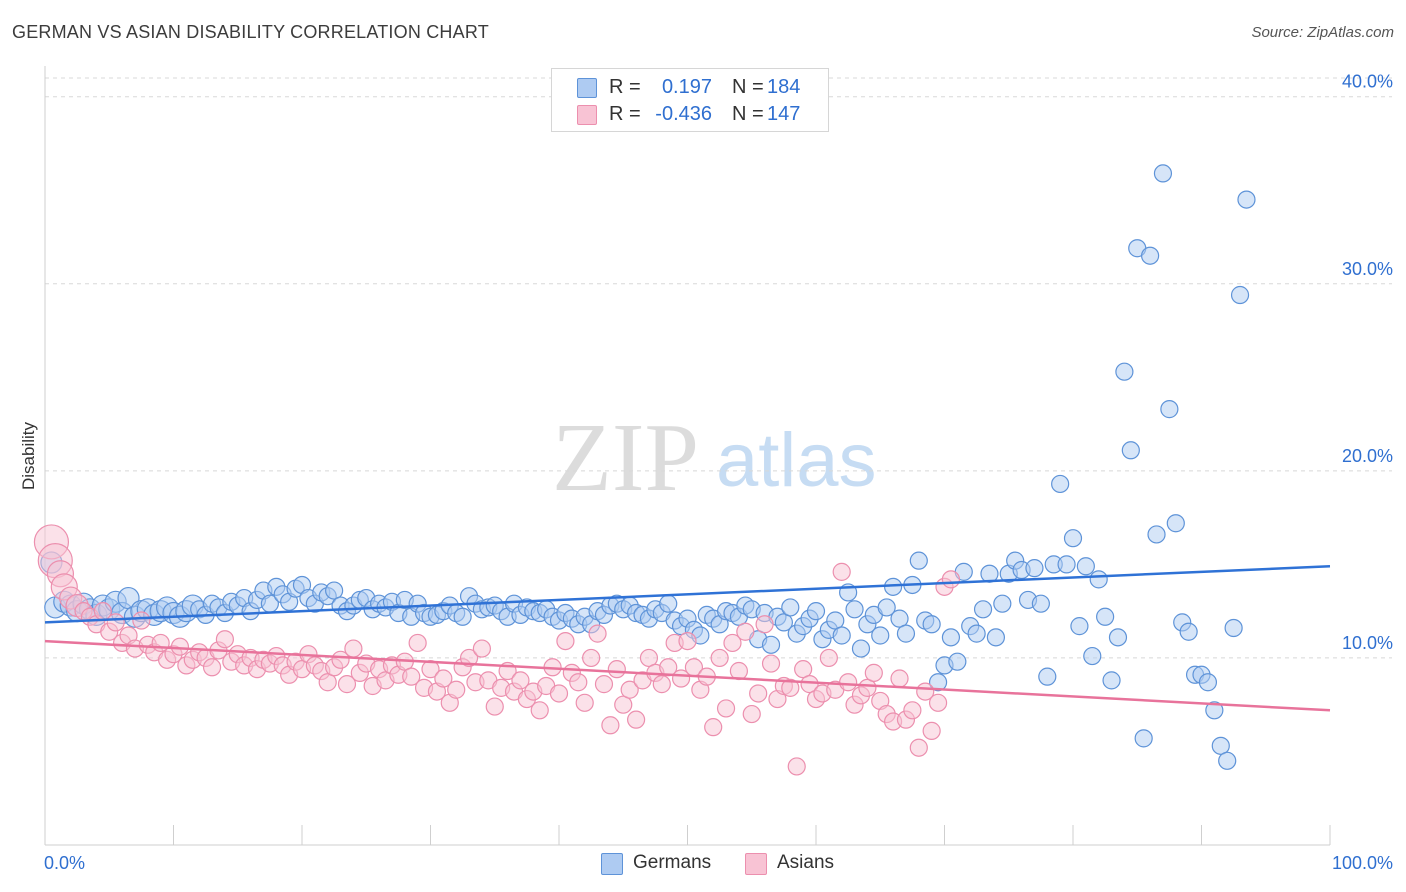  Describe the element at coordinates (1367, 82) in the screenshot. I see `y-tick-label: 40.0%` at that location.